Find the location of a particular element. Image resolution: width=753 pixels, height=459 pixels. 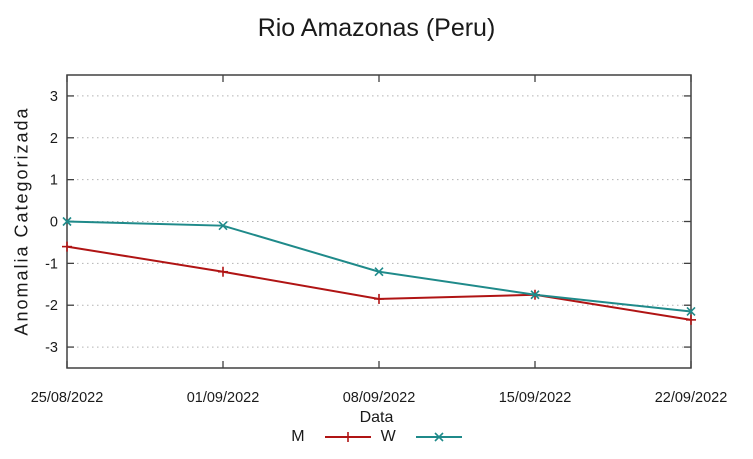

legend-line-sample-w is located at coordinates (438, 437).